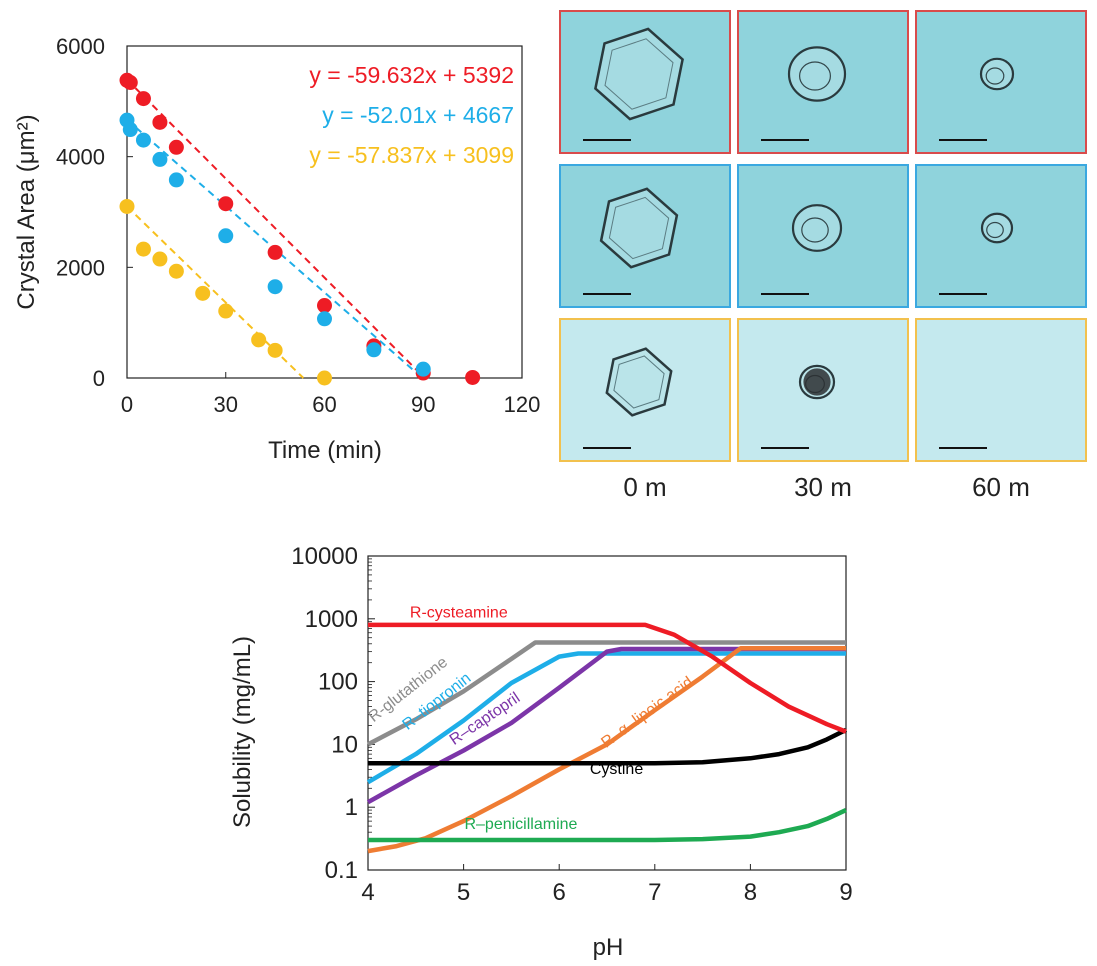  Describe the element at coordinates (344, 744) in the screenshot. I see `y-tick-label: 10` at that location.